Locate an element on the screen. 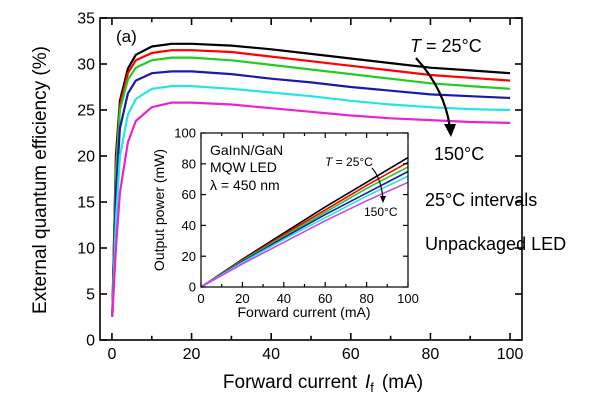 The width and height of the screenshot is (600, 405). inset-device-line1: GaInN/GaN is located at coordinates (246, 150).